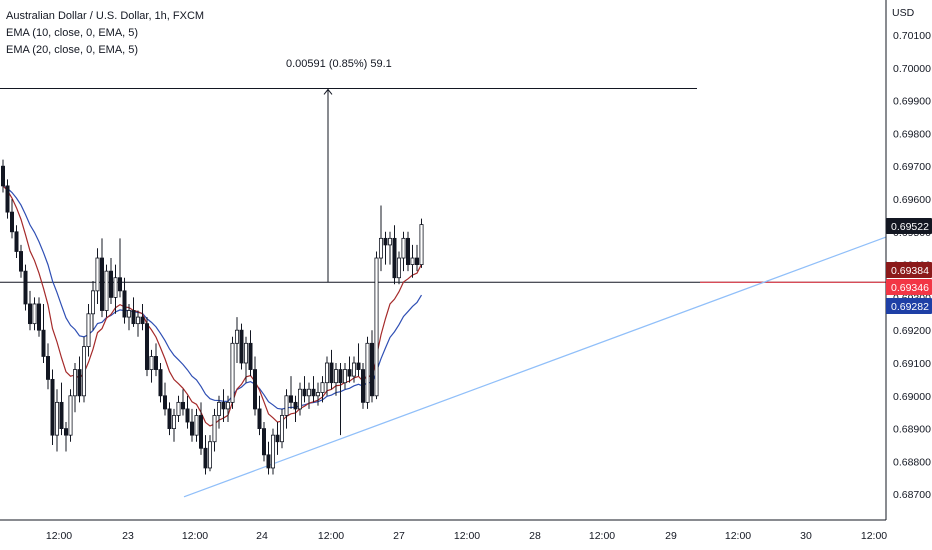  I want to click on measure-tool, so click(328, 185).